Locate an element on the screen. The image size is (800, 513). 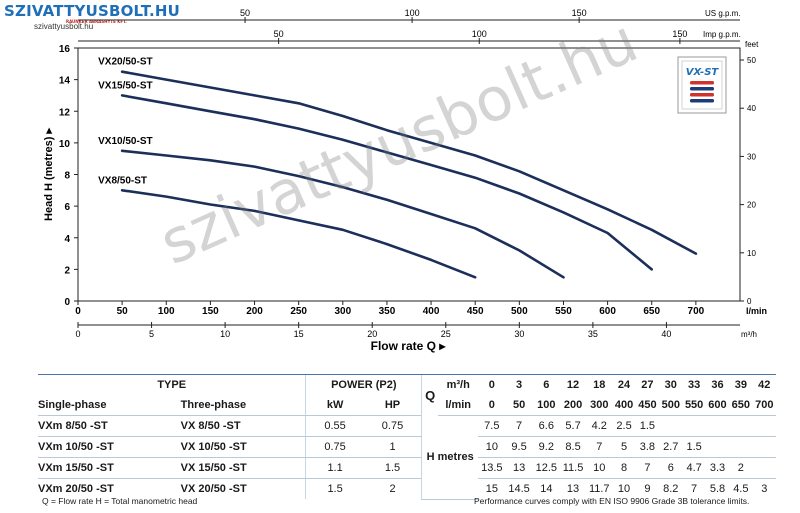
series-label: VX10/50-ST is located at coordinates (125, 141).